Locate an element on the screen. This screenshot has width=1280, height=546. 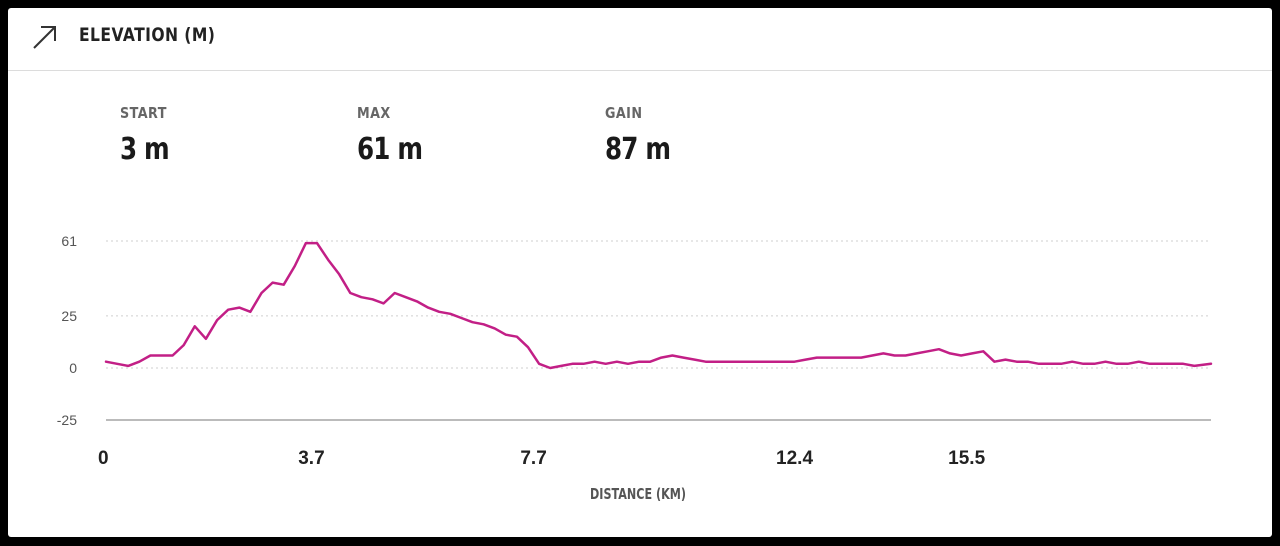
stat-max-label: MAX is located at coordinates (374, 113).